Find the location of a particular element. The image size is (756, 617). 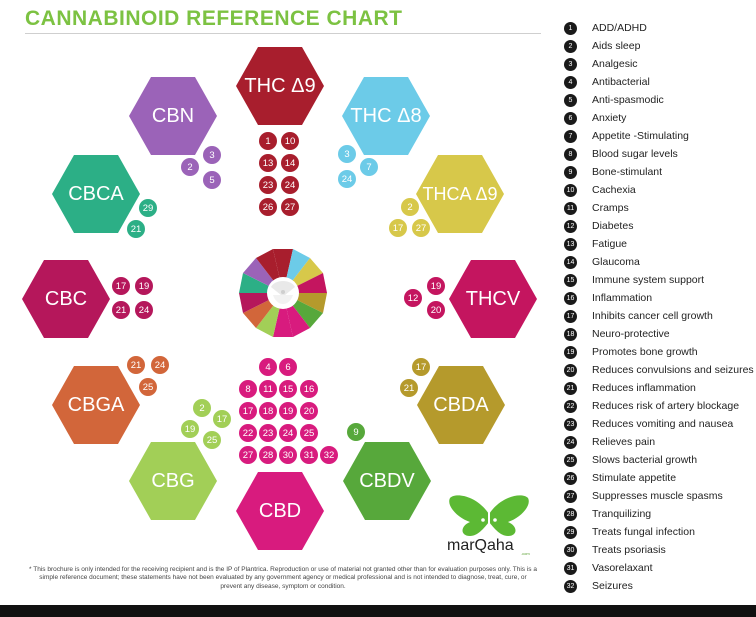

badge-cbdv: 9 is located at coordinates (356, 432).